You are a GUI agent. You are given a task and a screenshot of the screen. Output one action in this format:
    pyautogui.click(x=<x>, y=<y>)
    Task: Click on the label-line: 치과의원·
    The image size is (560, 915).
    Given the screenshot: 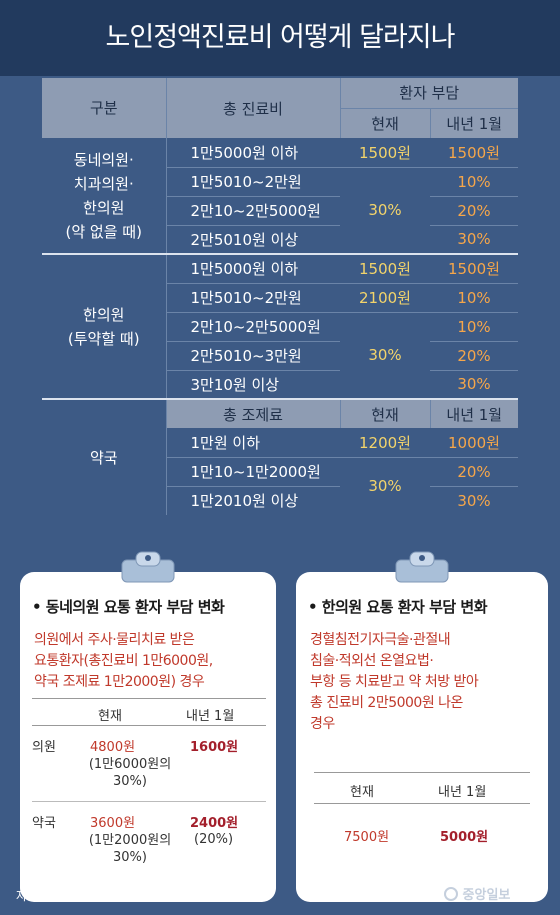 What is the action you would take?
    pyautogui.click(x=103, y=183)
    